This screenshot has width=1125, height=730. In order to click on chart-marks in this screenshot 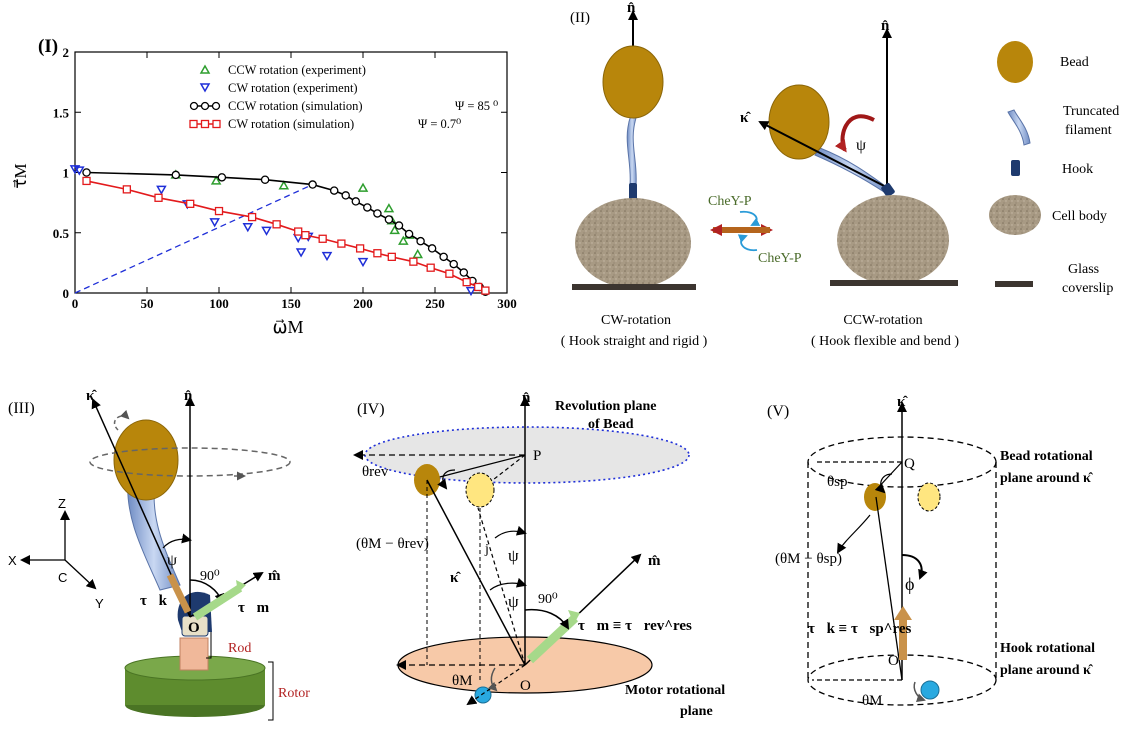, I will do `click(279, 231)`.